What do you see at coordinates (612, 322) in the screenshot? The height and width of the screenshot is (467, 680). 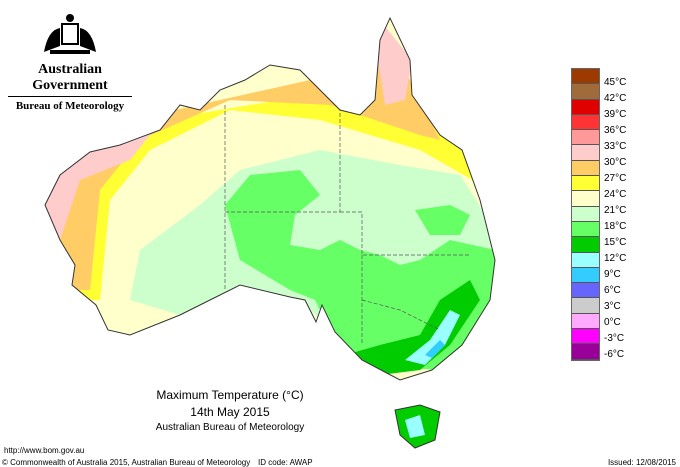 I see `legend-label: 0°C` at bounding box center [612, 322].